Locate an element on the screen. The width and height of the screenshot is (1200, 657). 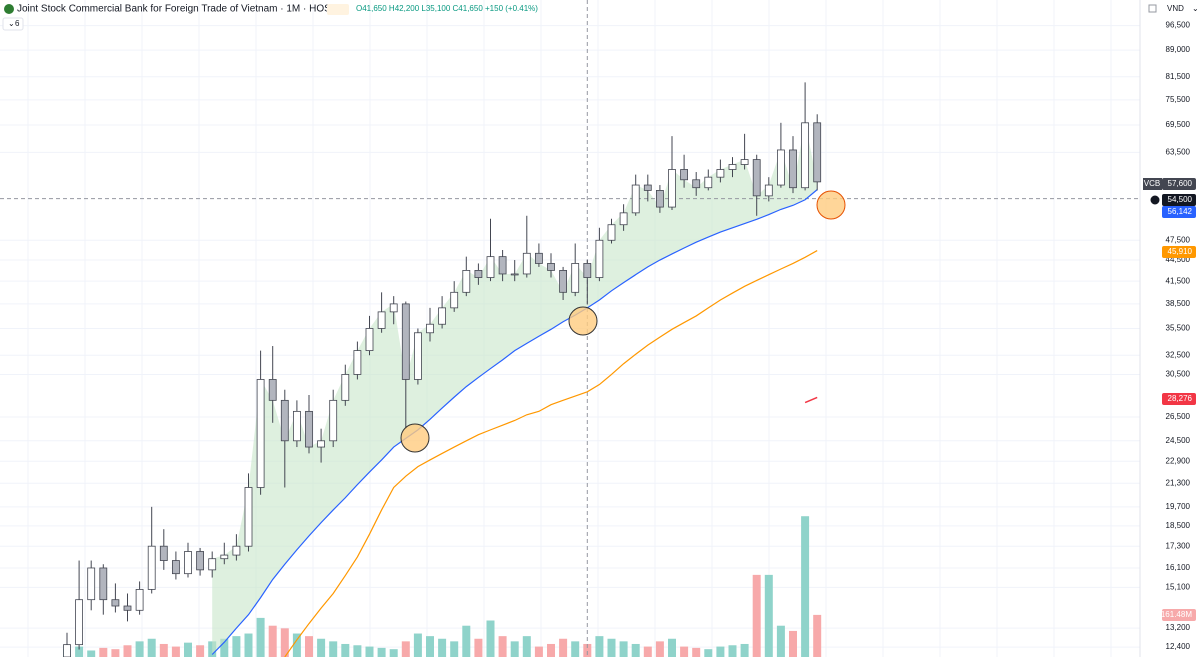
y-tick-label: 21,300 is located at coordinates (1178, 482).